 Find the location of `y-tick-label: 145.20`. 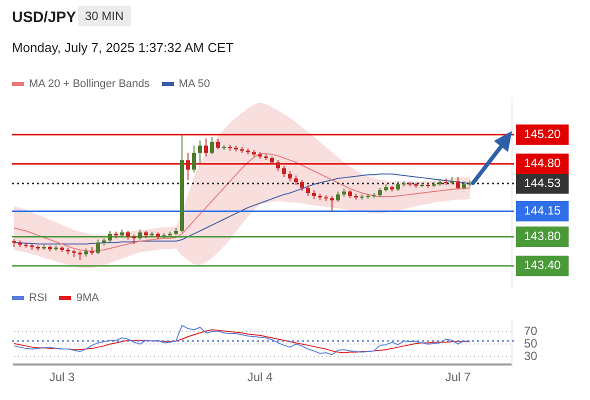

y-tick-label: 145.20 is located at coordinates (543, 133).